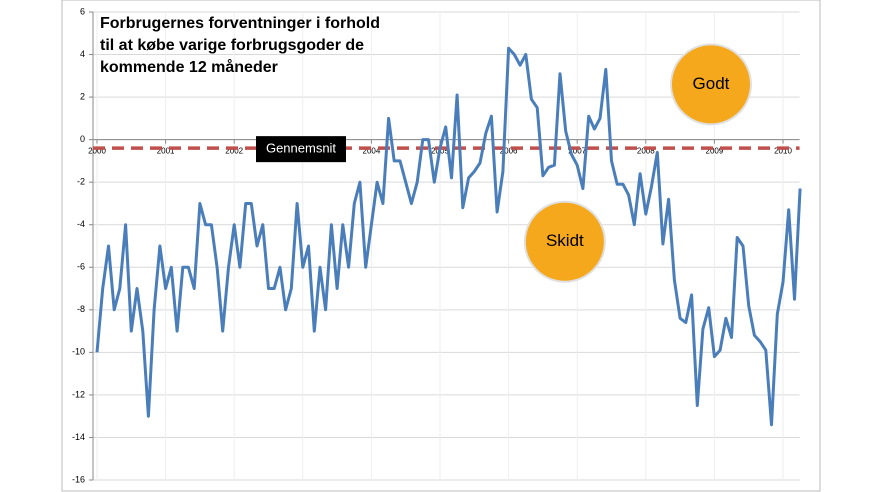  Describe the element at coordinates (509, 151) in the screenshot. I see `x-tick-label: 2006` at that location.